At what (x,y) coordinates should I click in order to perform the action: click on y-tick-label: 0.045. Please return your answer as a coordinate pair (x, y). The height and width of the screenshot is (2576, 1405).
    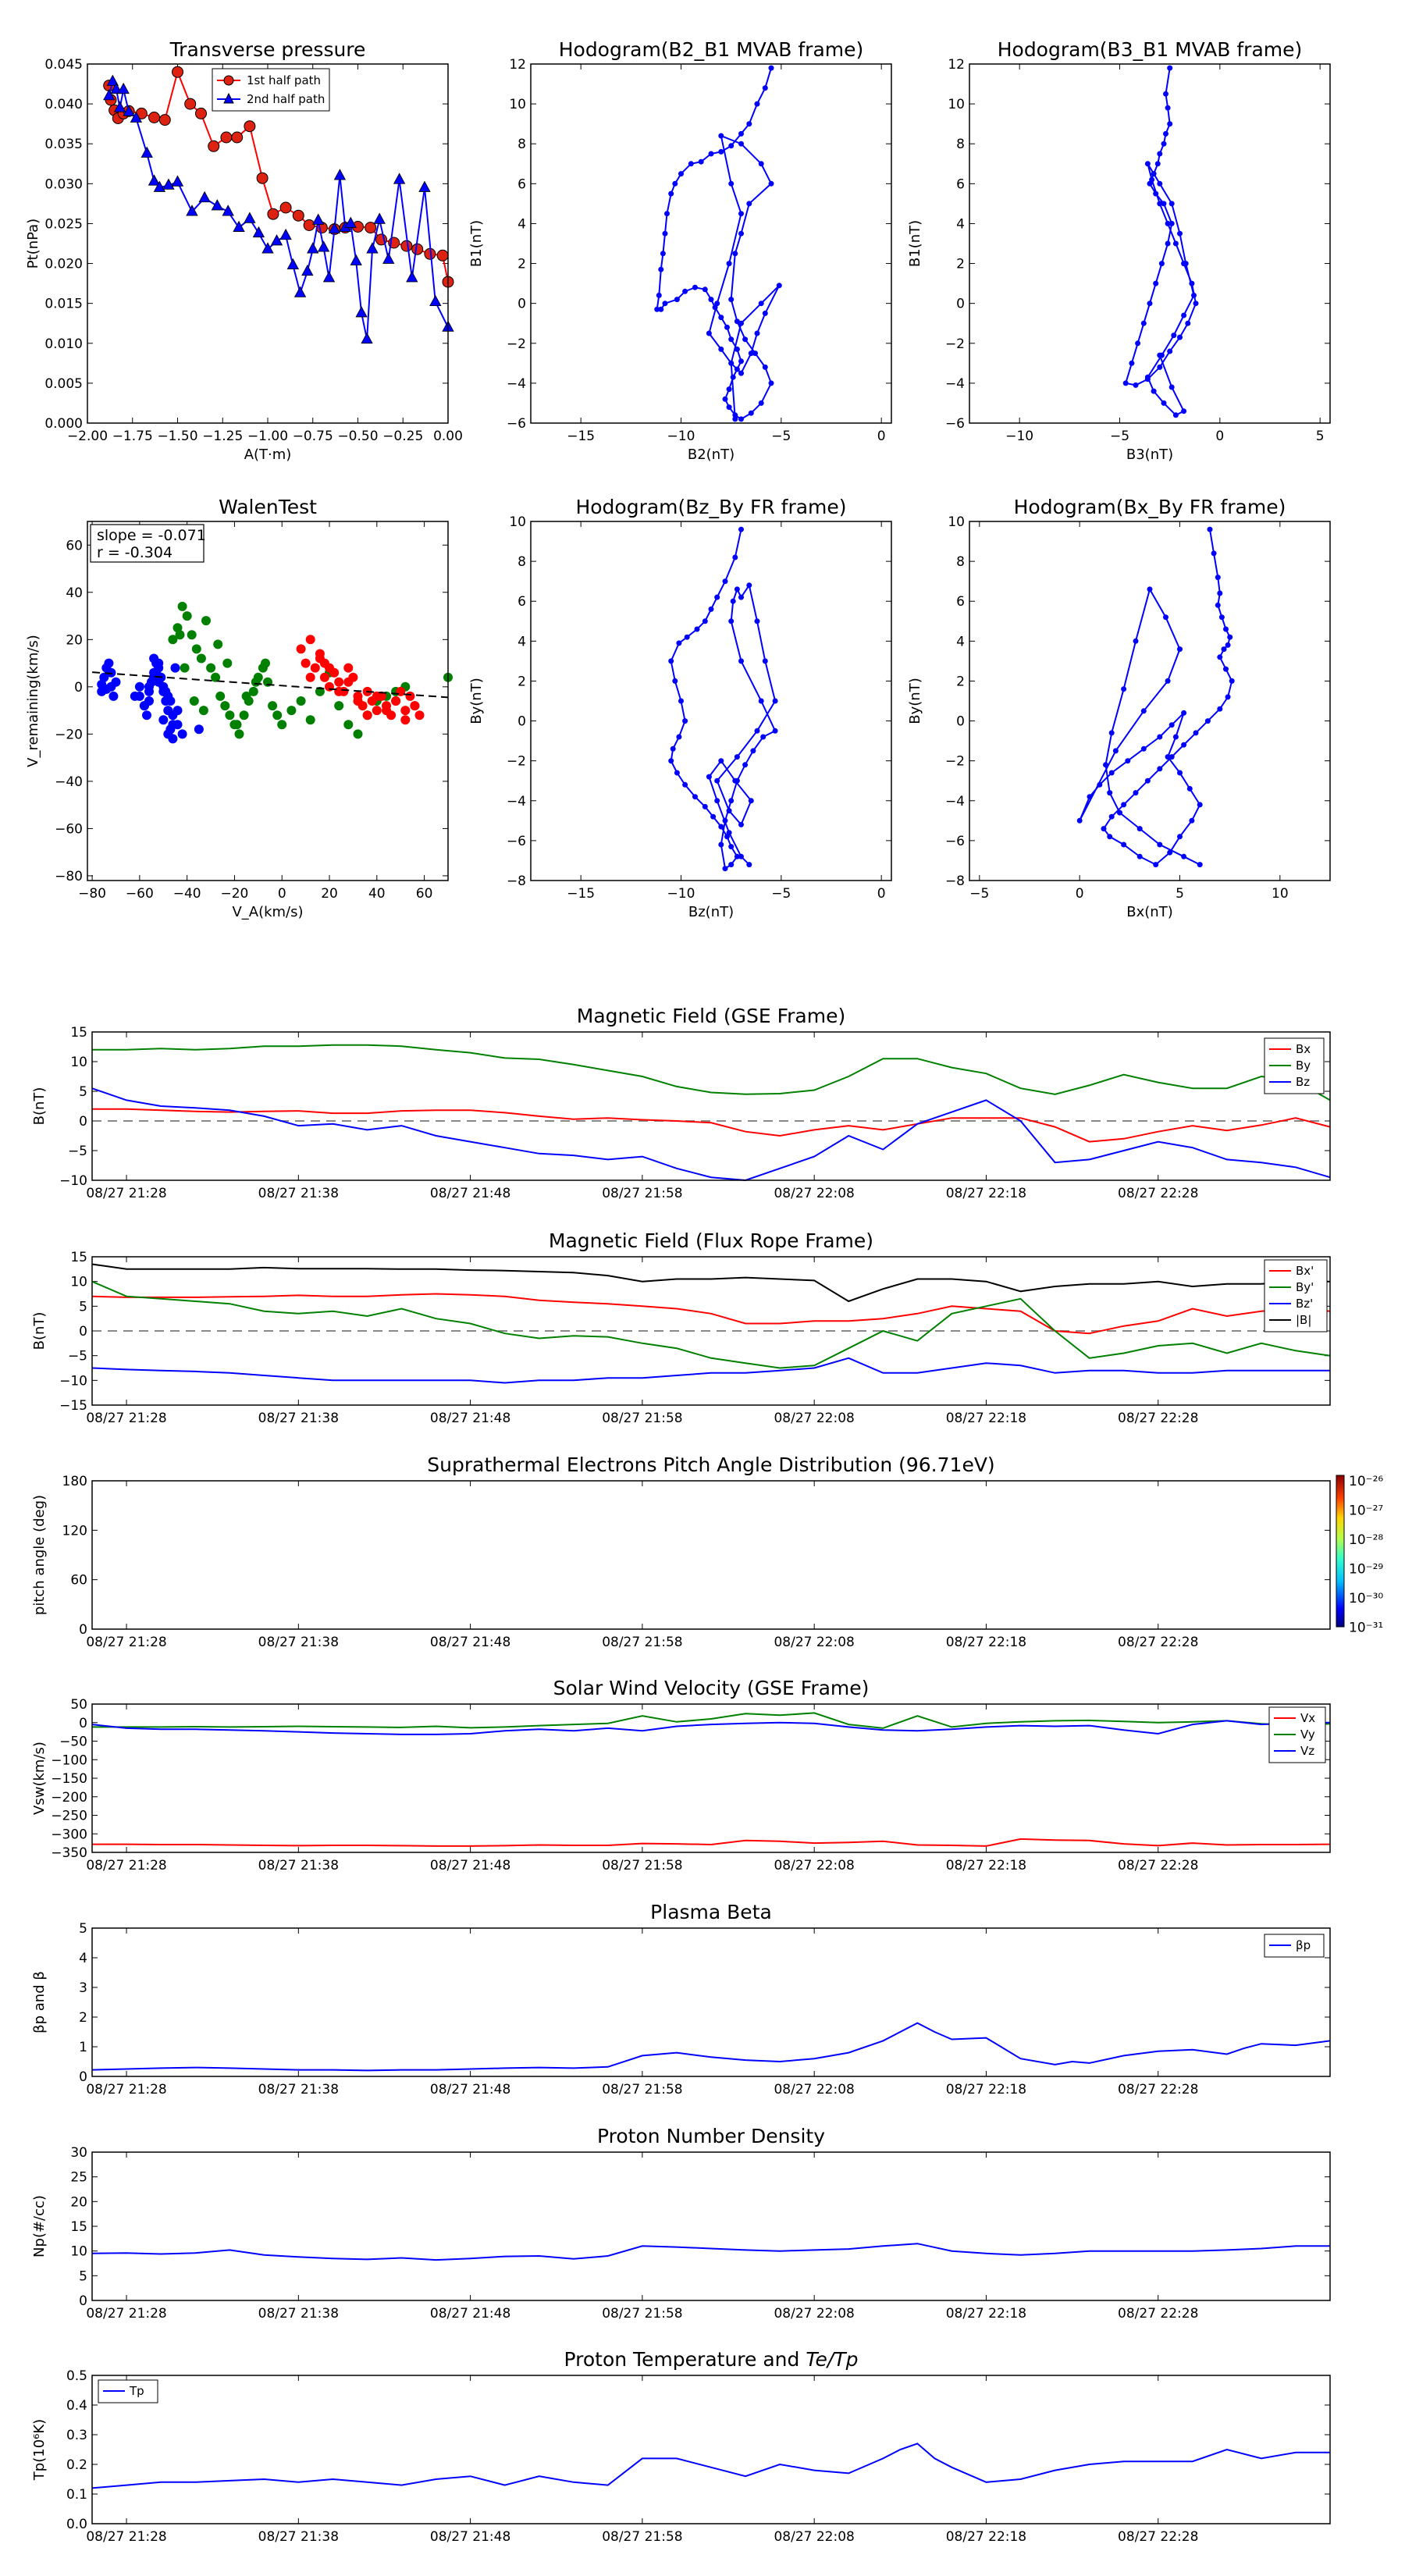
    Looking at the image, I should click on (64, 65).